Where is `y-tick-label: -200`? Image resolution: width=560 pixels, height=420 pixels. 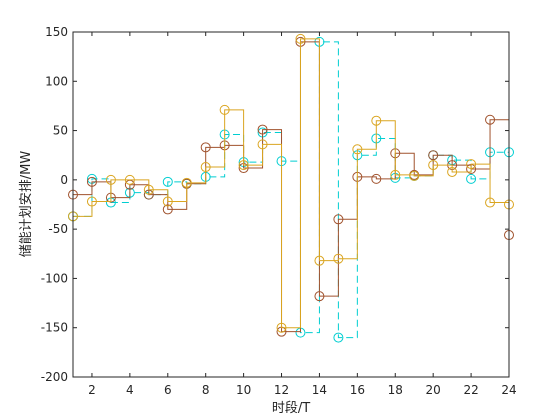
y-tick-label: -200 is located at coordinates (54, 377).